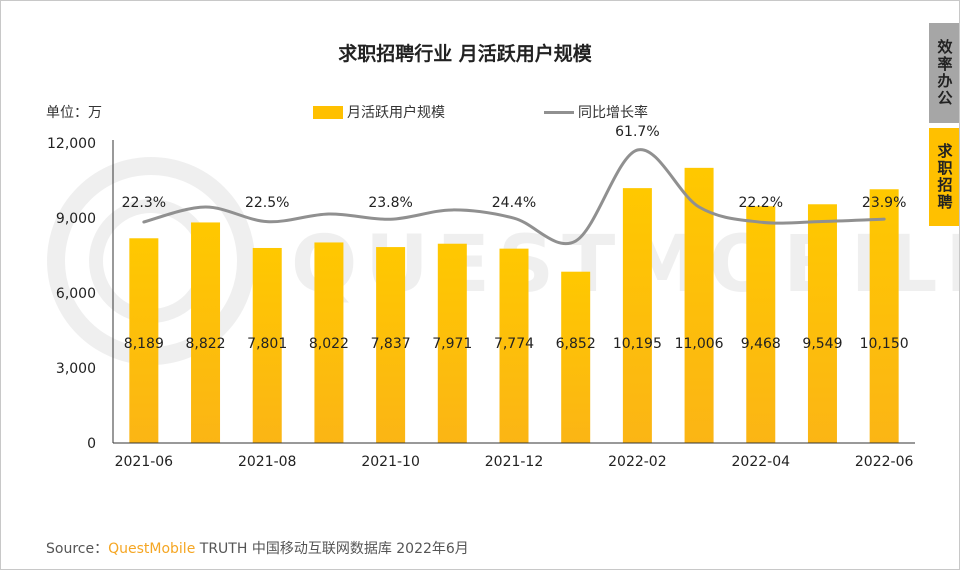 Image resolution: width=960 pixels, height=570 pixels. What do you see at coordinates (514, 462) in the screenshot?
I see `x-tick-label: 2021-12` at bounding box center [514, 462].